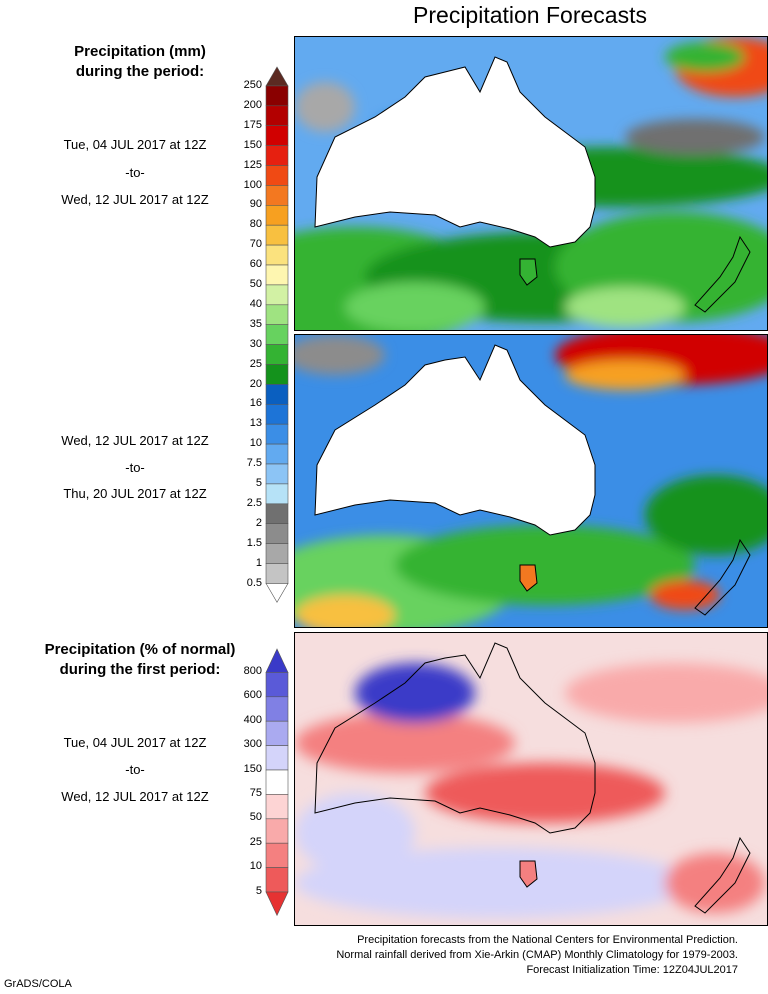 This screenshot has width=768, height=994. I want to click on panel2-separator: -to-, so click(135, 467).